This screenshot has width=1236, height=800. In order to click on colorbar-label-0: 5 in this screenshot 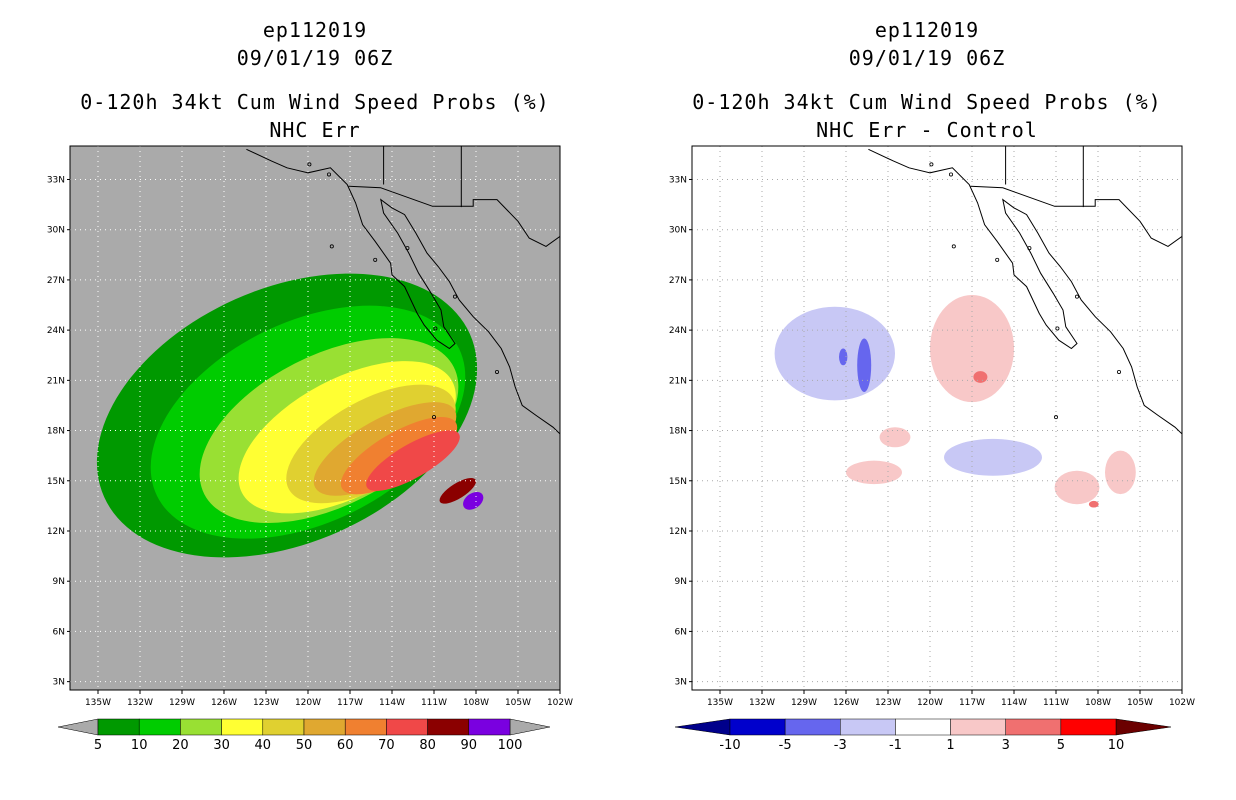, I will do `click(98, 745)`.